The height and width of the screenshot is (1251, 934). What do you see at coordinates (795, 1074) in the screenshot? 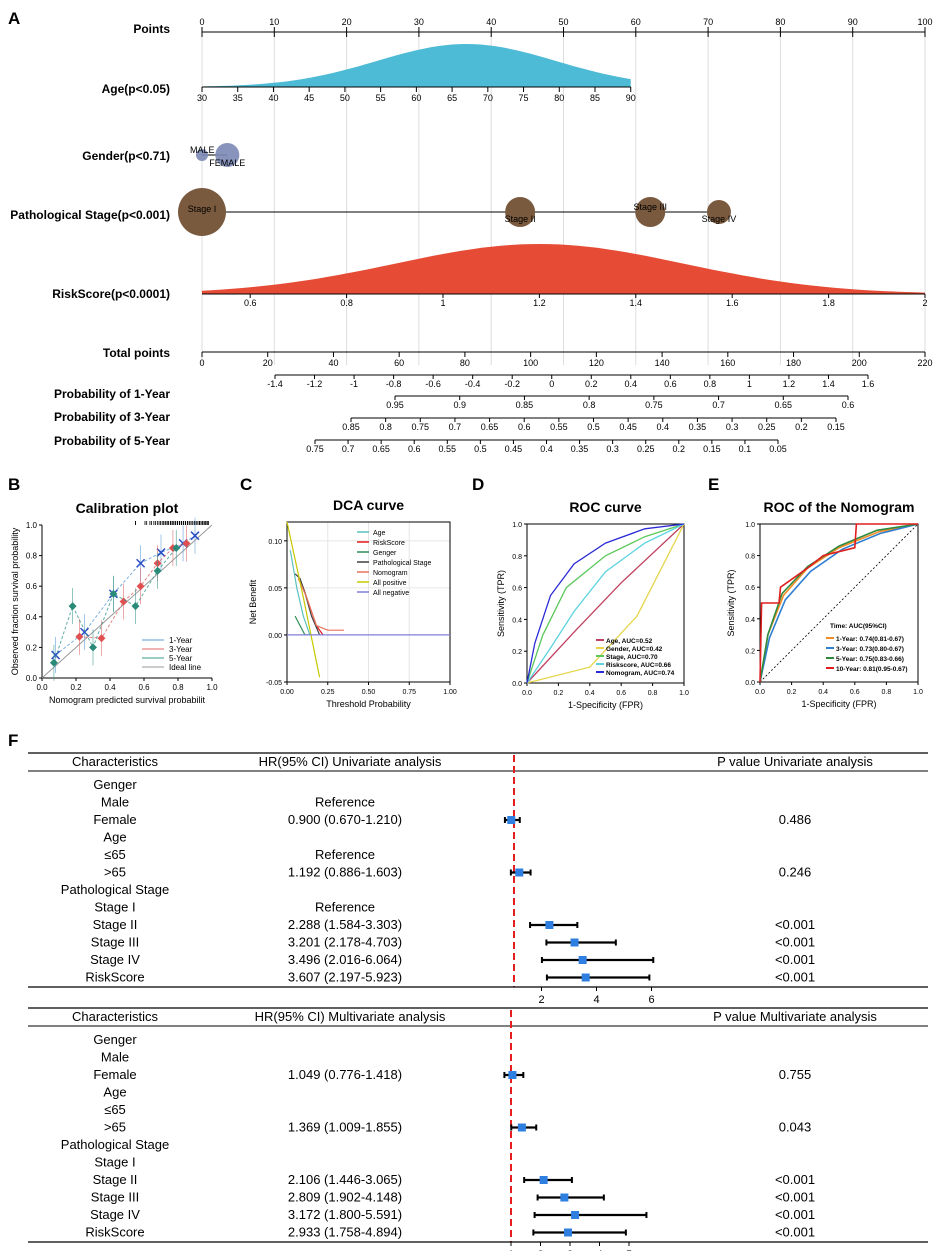
I see `p-value: 0.755` at bounding box center [795, 1074].